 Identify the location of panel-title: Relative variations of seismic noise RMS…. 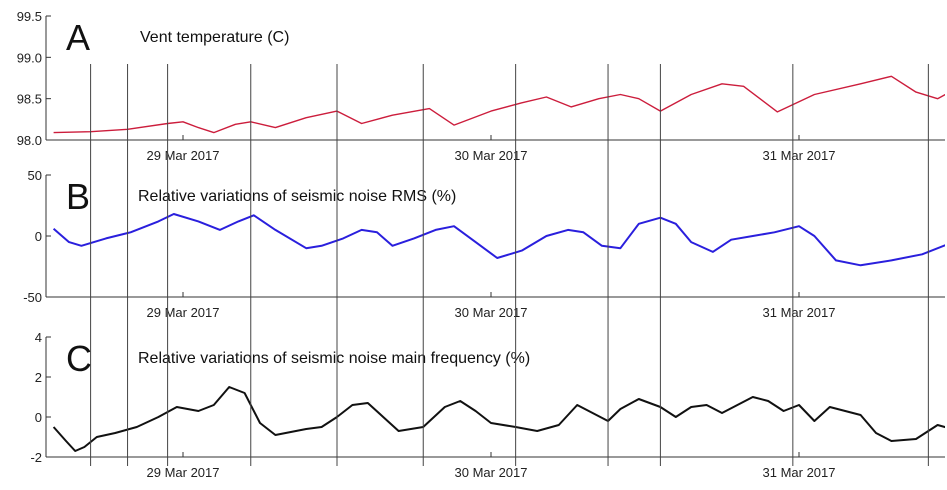
(297, 196).